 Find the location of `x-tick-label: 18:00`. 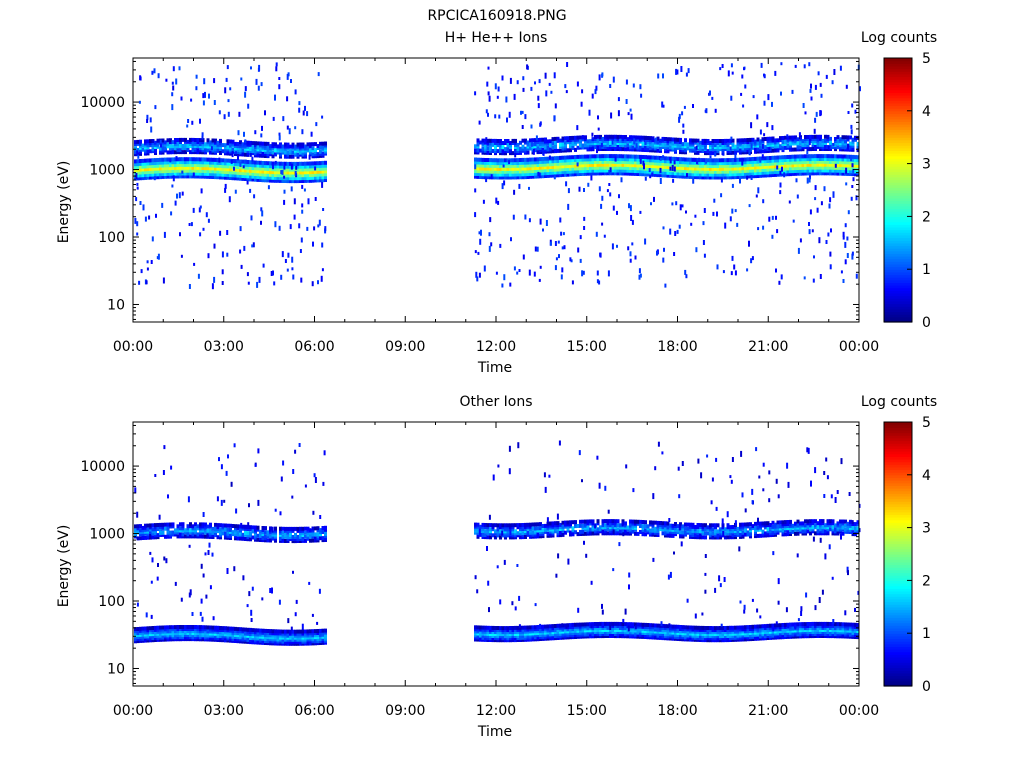

x-tick-label: 18:00 is located at coordinates (677, 347).